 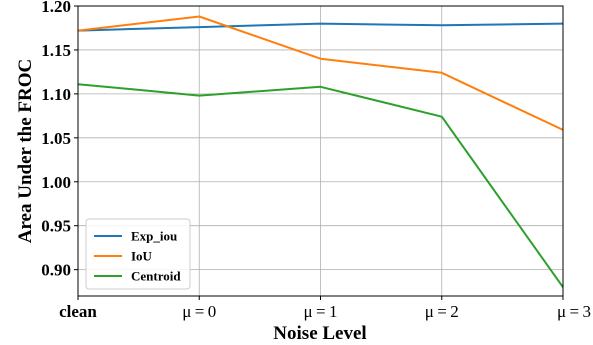 I want to click on y-tick-label: 1.05, so click(x=56, y=138).